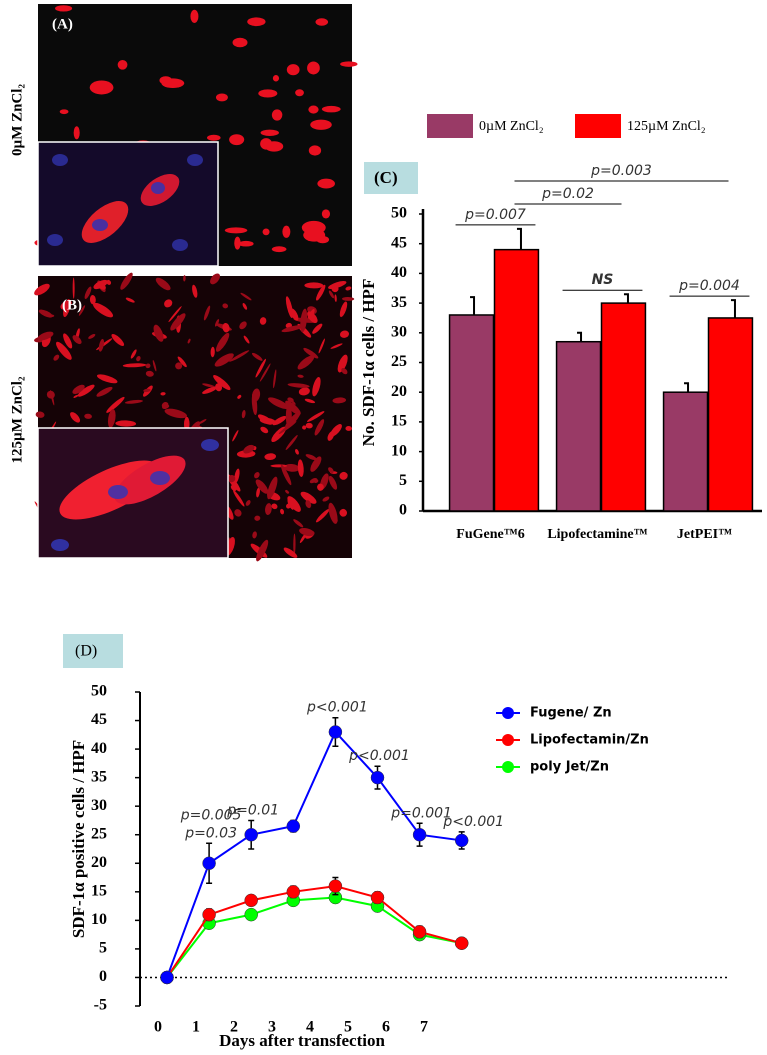 The image size is (767, 1055). Describe the element at coordinates (348, 1027) in the screenshot. I see `x-tick-label: 5` at that location.